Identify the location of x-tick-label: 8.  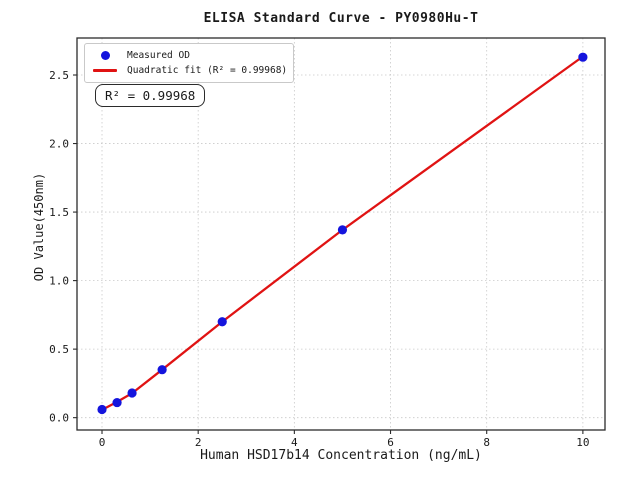
(486, 442).